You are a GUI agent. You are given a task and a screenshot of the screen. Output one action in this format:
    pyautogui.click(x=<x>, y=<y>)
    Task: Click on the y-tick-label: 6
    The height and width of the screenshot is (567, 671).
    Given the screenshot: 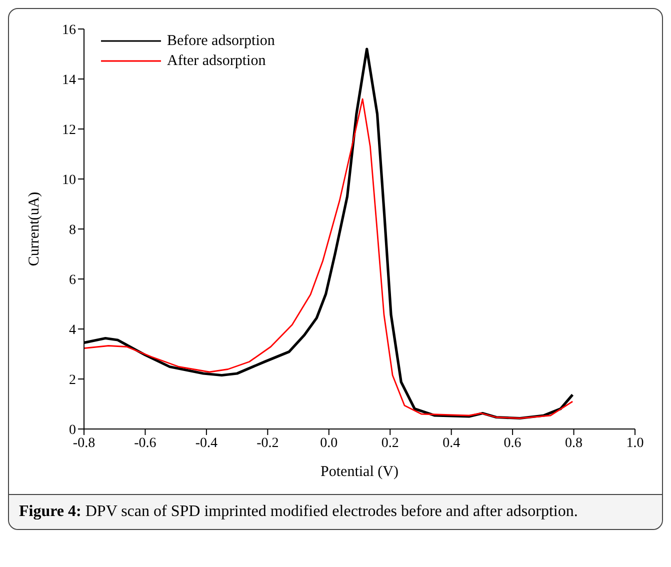 What is the action you would take?
    pyautogui.click(x=72, y=280)
    